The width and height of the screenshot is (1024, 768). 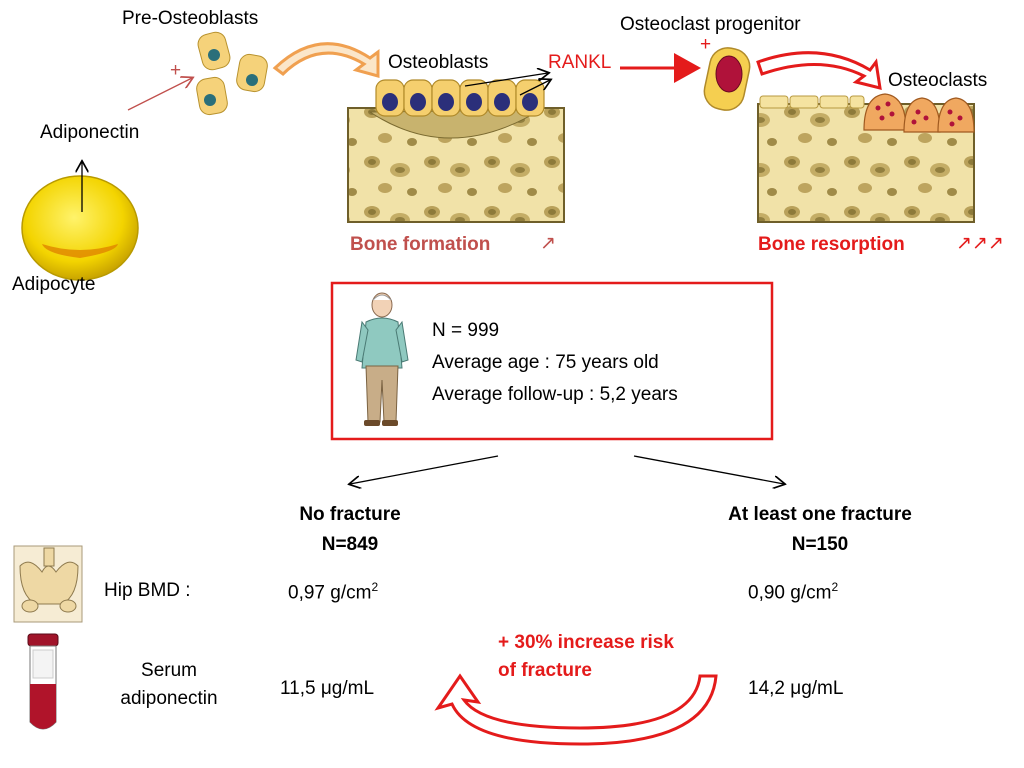 What do you see at coordinates (466, 330) in the screenshot?
I see `study-n: N = 999` at bounding box center [466, 330].